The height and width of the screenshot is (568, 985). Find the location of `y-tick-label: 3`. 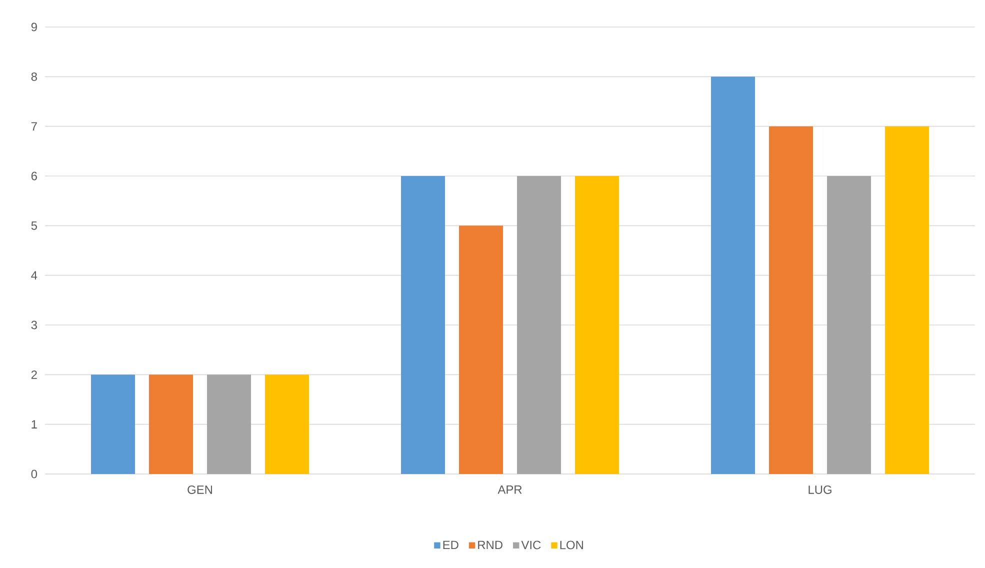

y-tick-label: 3 is located at coordinates (34, 325).